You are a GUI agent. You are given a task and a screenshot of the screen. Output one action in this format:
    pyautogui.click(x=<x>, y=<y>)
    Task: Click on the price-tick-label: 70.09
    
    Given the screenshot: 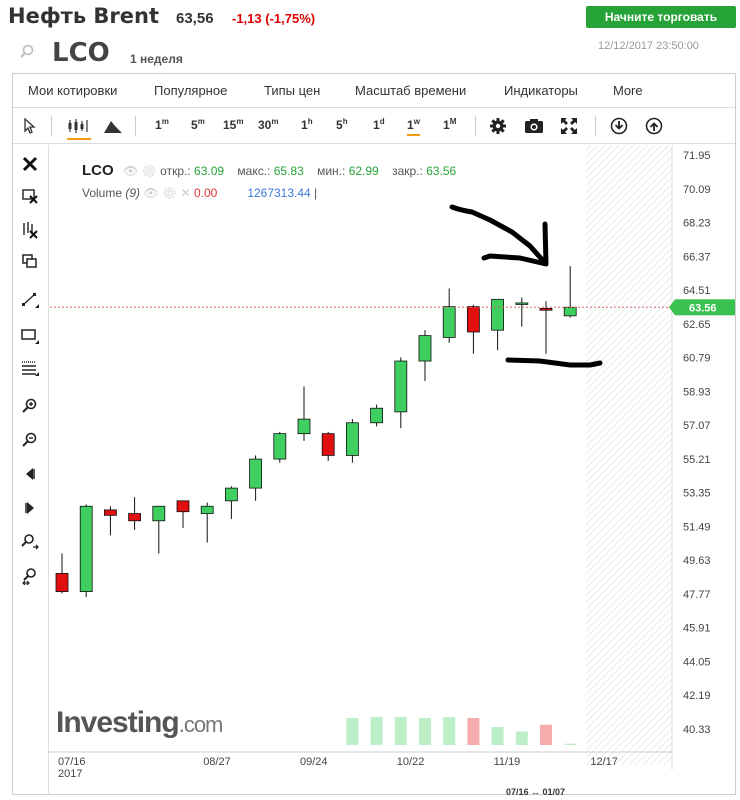 What is the action you would take?
    pyautogui.click(x=697, y=190)
    